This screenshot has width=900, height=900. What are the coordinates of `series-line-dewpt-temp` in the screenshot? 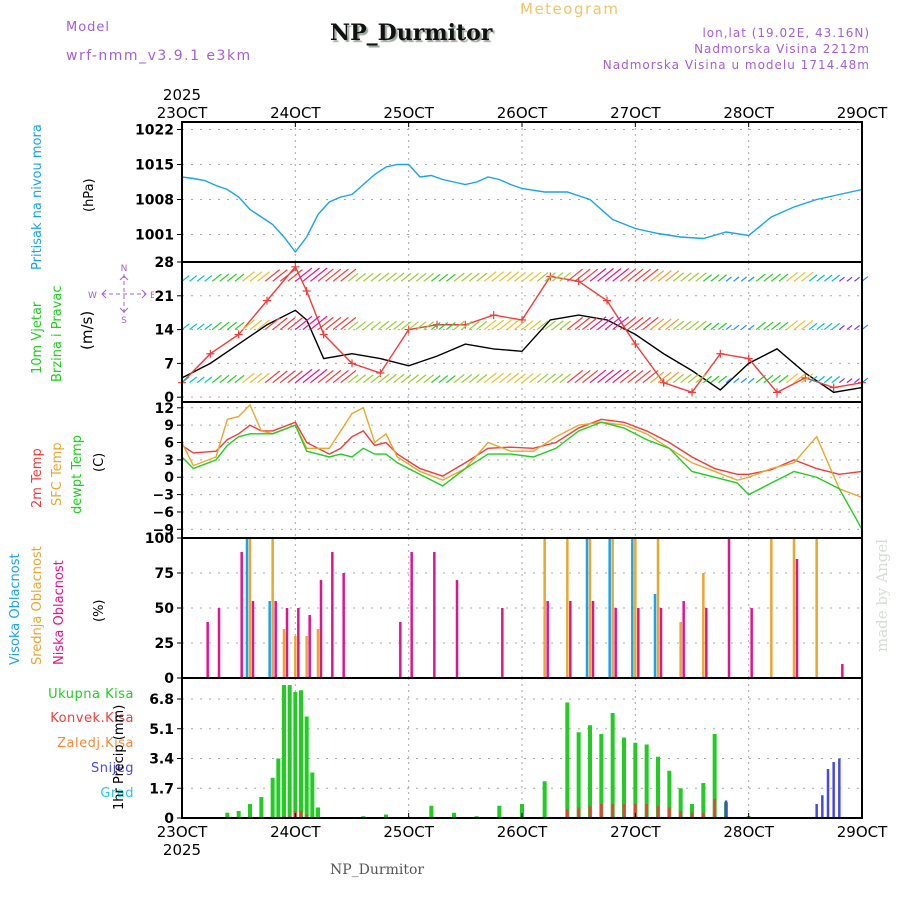 It's located at (522, 475).